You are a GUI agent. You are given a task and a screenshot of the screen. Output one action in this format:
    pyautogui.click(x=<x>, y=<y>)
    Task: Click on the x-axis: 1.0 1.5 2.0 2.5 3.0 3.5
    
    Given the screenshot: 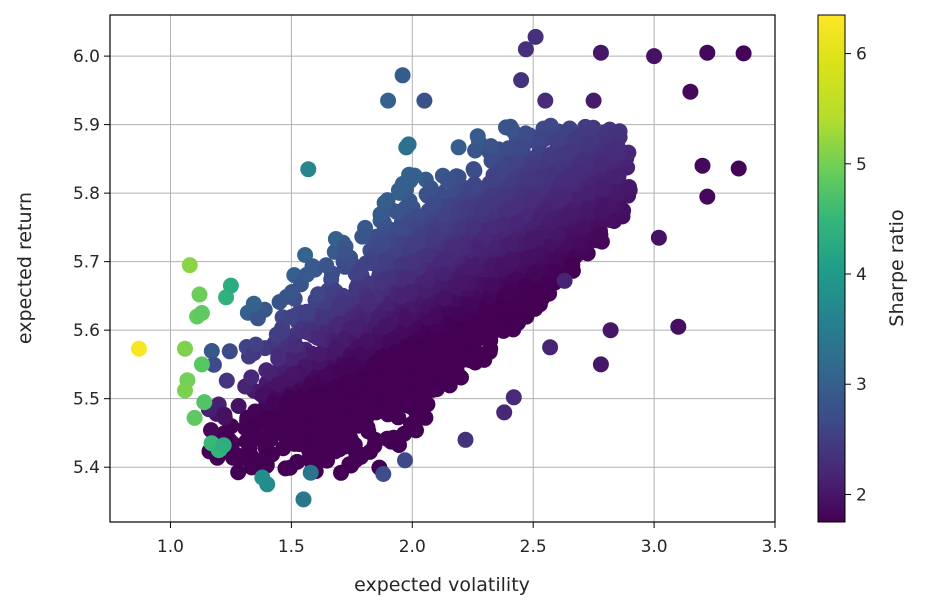 What is the action you would take?
    pyautogui.click(x=473, y=539)
    